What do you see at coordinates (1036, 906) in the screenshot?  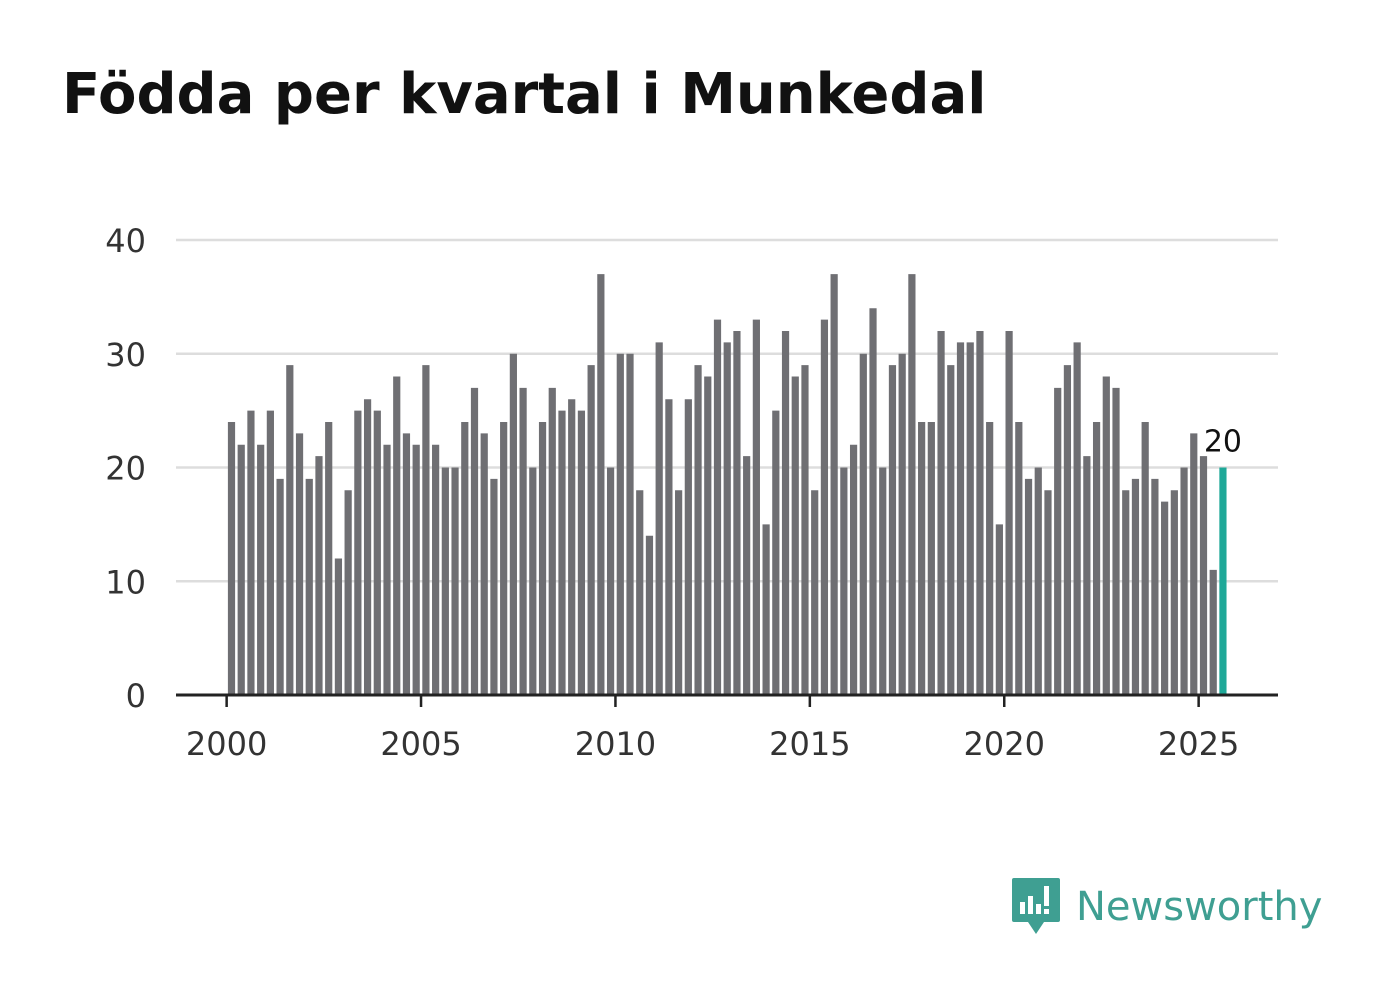 I see `newsworthy-logo-icon` at bounding box center [1036, 906].